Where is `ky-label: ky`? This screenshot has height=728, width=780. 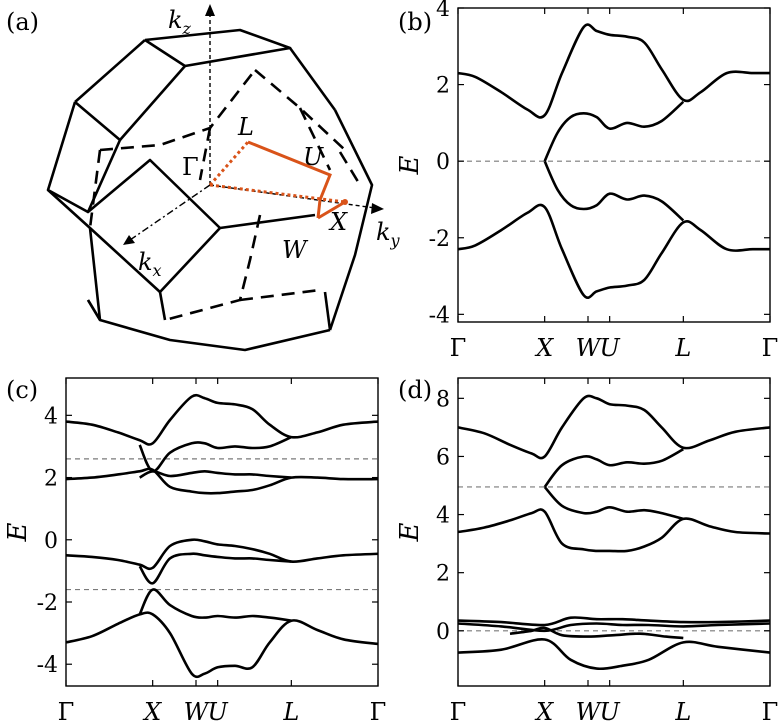 ky-label: ky is located at coordinates (388, 234).